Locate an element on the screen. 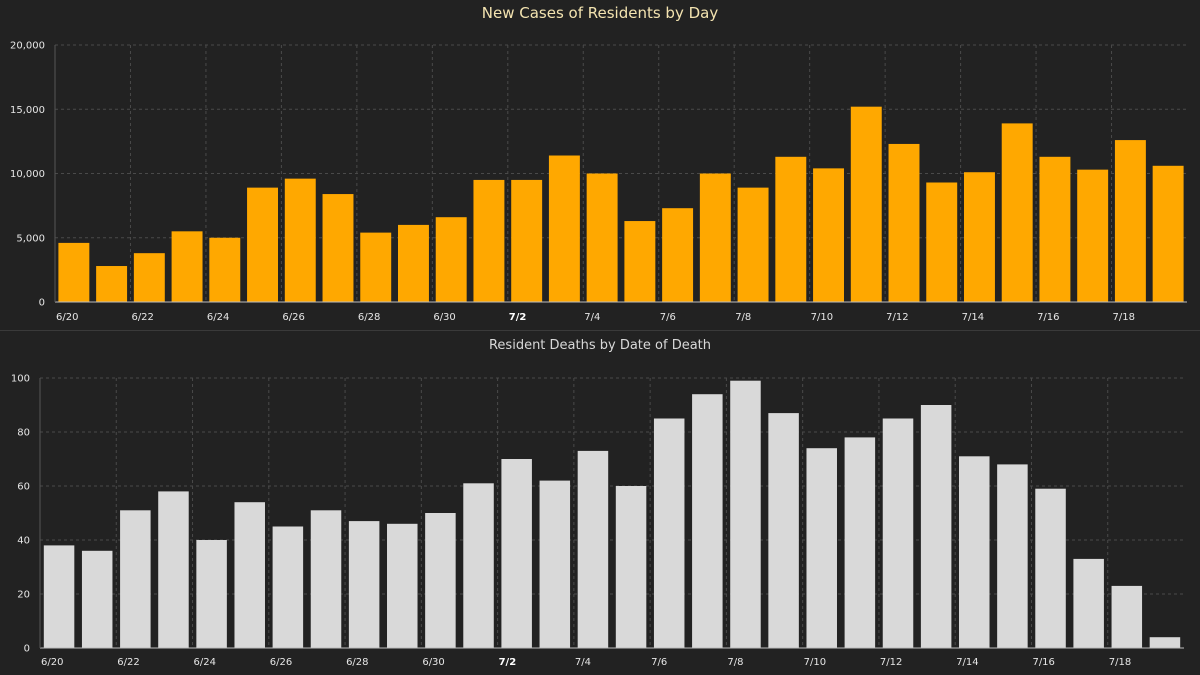 This screenshot has height=675, width=1200. cases-x-tick-label: 7/10 is located at coordinates (822, 317).